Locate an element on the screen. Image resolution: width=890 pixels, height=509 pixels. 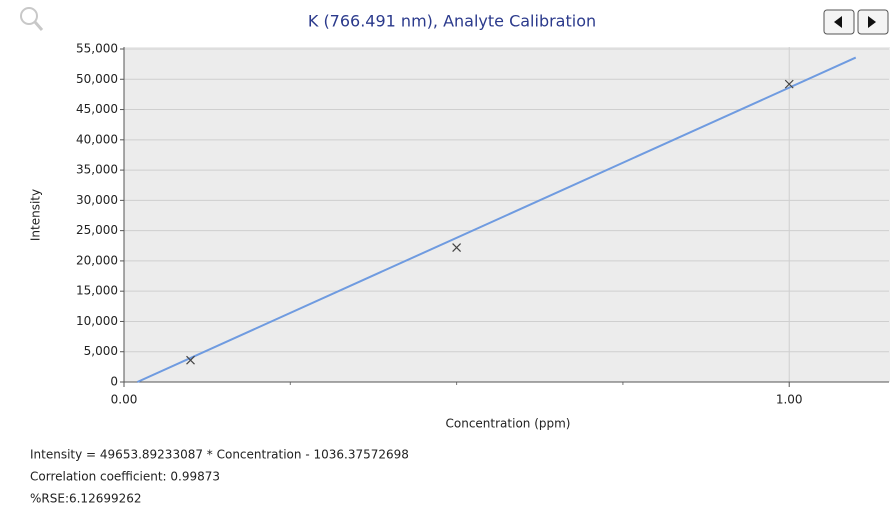
x-axis-label: Concentration (ppm) is located at coordinates (508, 424).